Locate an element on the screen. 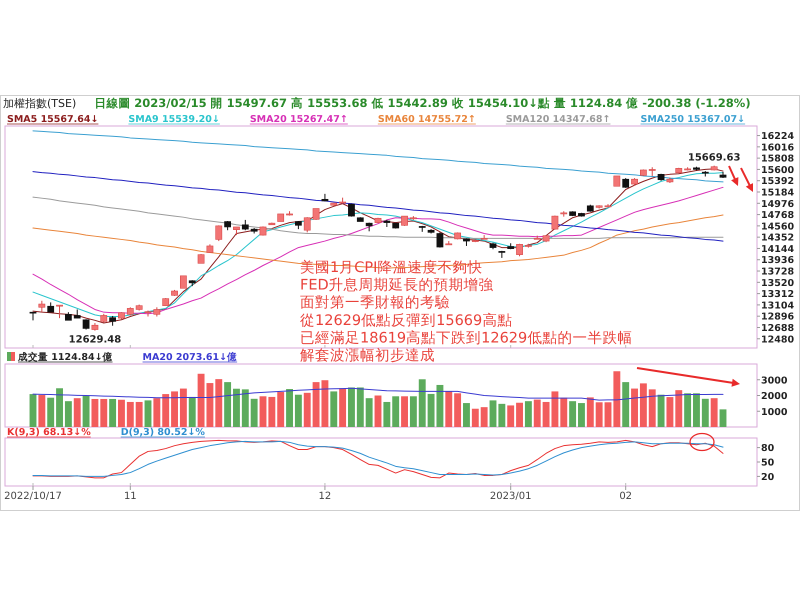 The image size is (800, 600). annotation: 面對第一季財報的考驗 is located at coordinates (375, 303).